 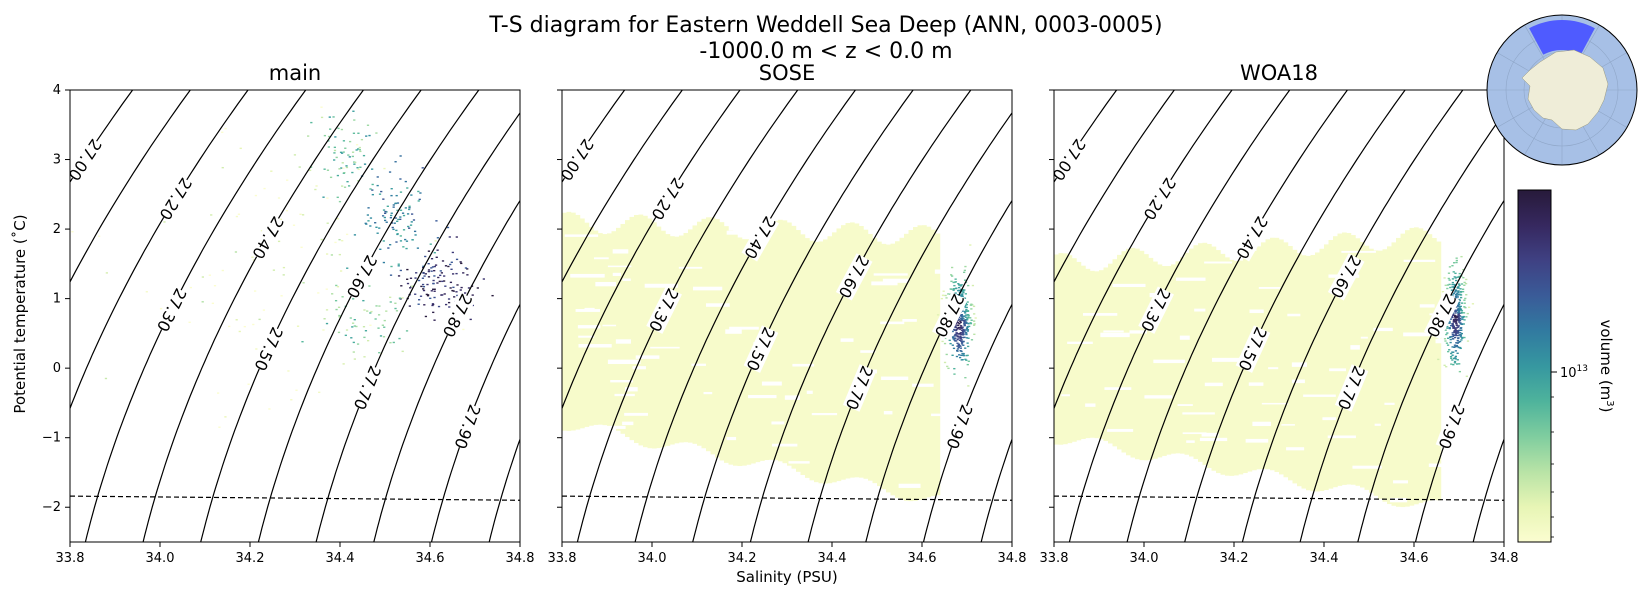 What do you see at coordinates (159, 250) in the screenshot?
I see `density-contour-line` at bounding box center [159, 250].